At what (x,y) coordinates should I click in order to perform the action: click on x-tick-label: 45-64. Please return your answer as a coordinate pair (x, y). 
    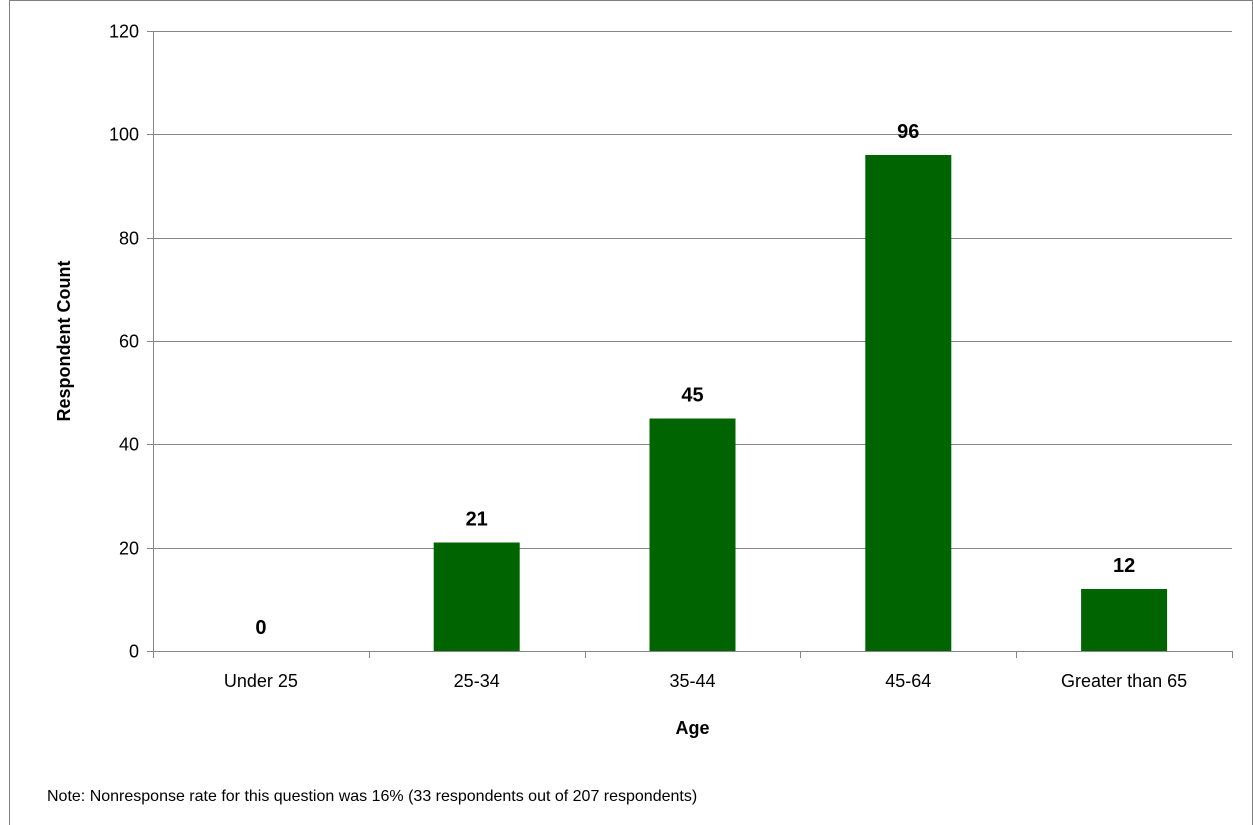
    Looking at the image, I should click on (908, 681).